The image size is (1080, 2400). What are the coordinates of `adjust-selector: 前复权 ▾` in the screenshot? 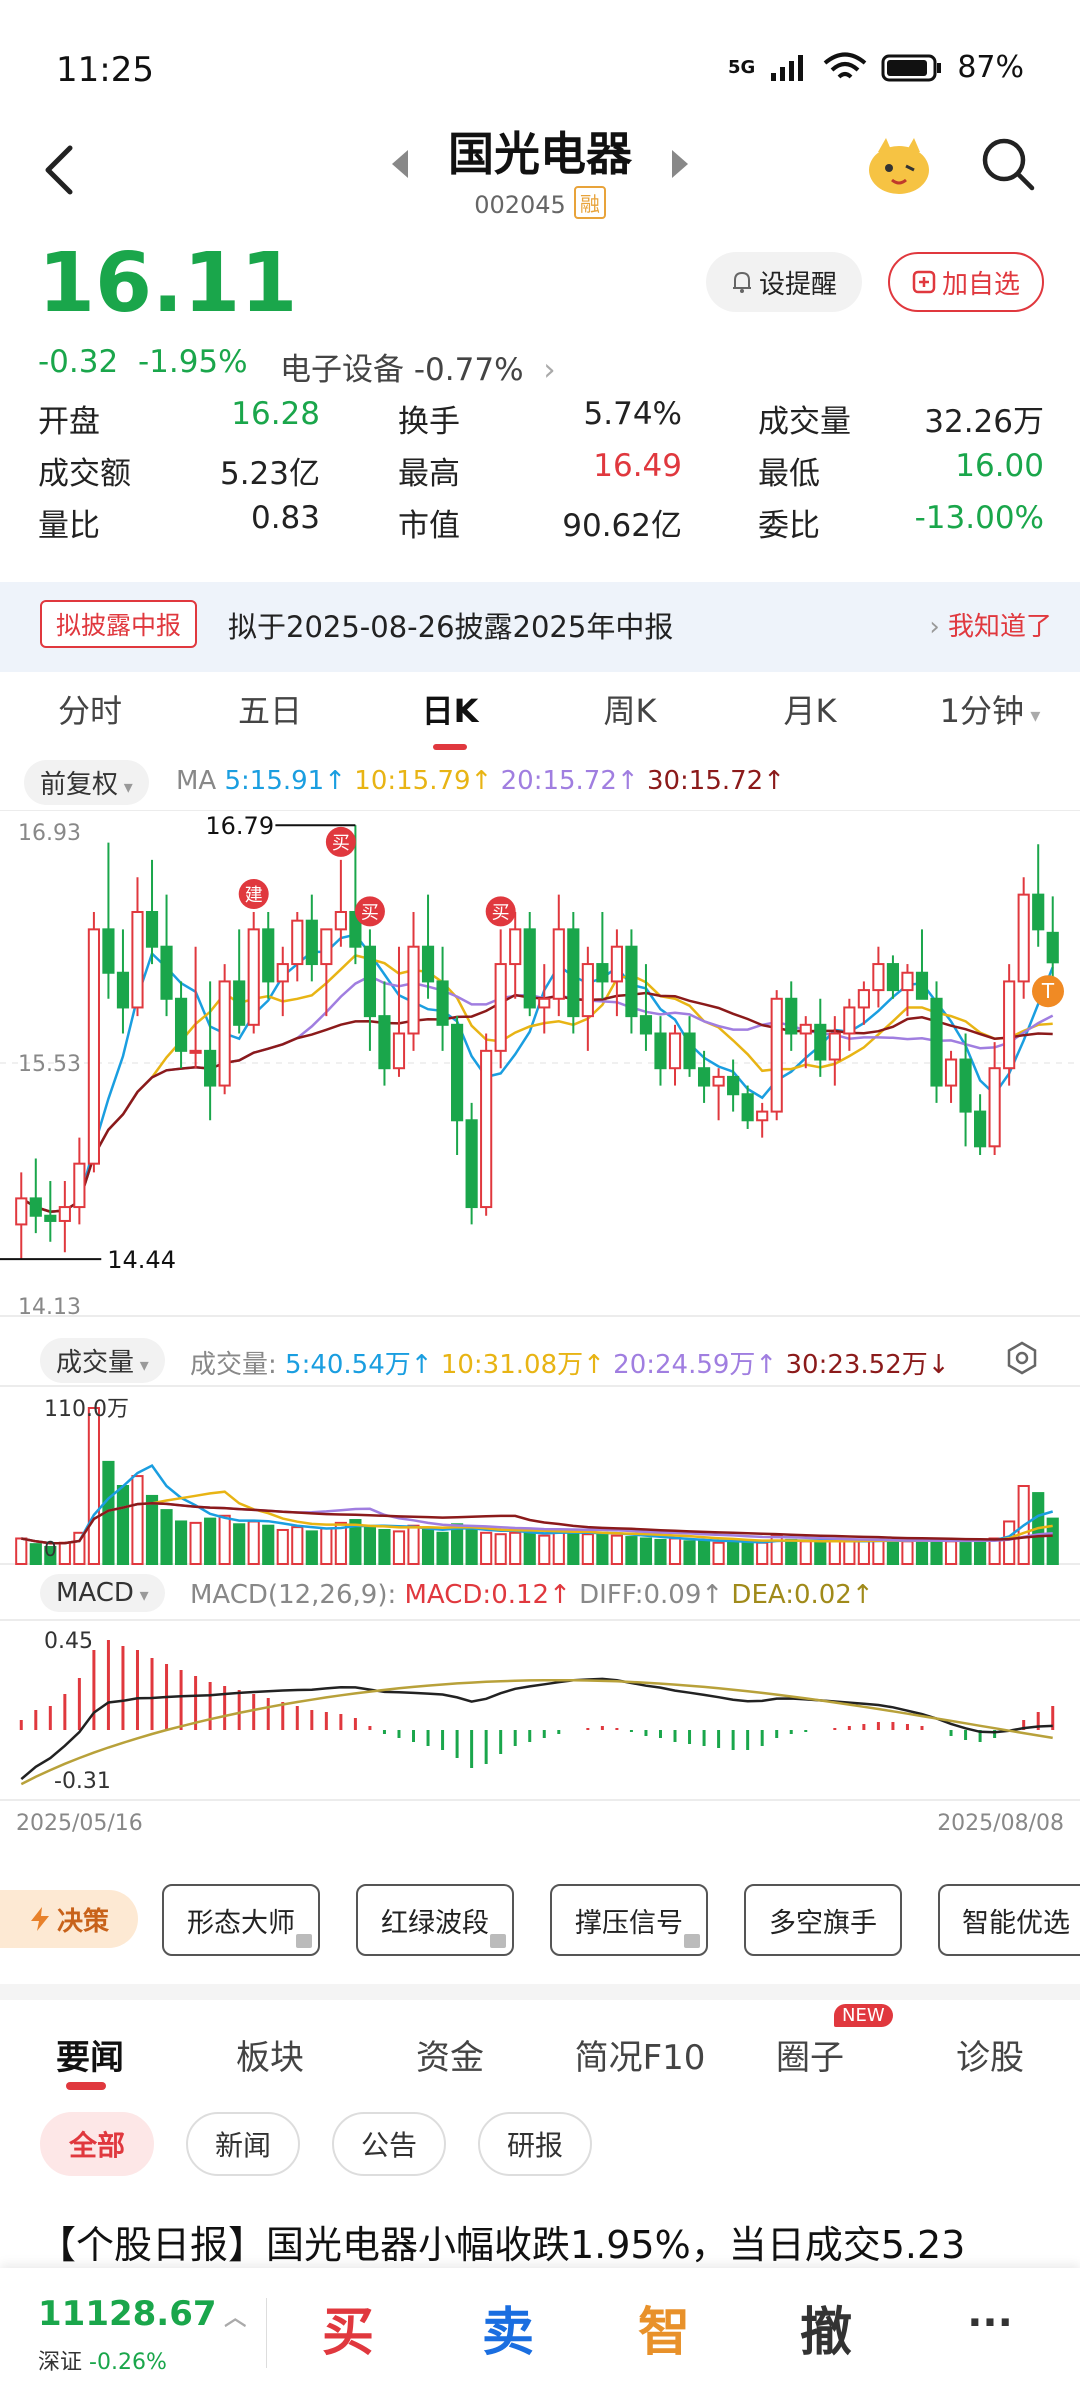 It's located at (86, 782).